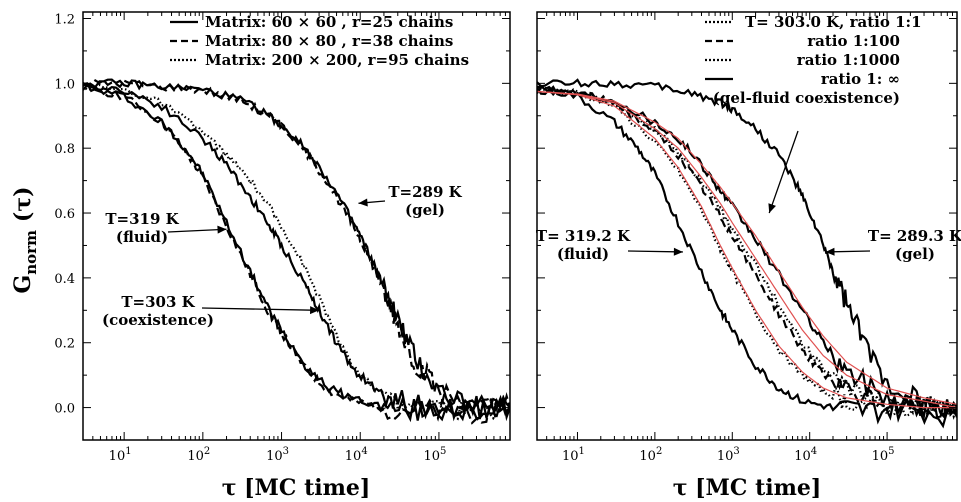 The width and height of the screenshot is (961, 502). Describe the element at coordinates (31, 252) in the screenshot. I see `y-axis-title-sub: norm` at that location.